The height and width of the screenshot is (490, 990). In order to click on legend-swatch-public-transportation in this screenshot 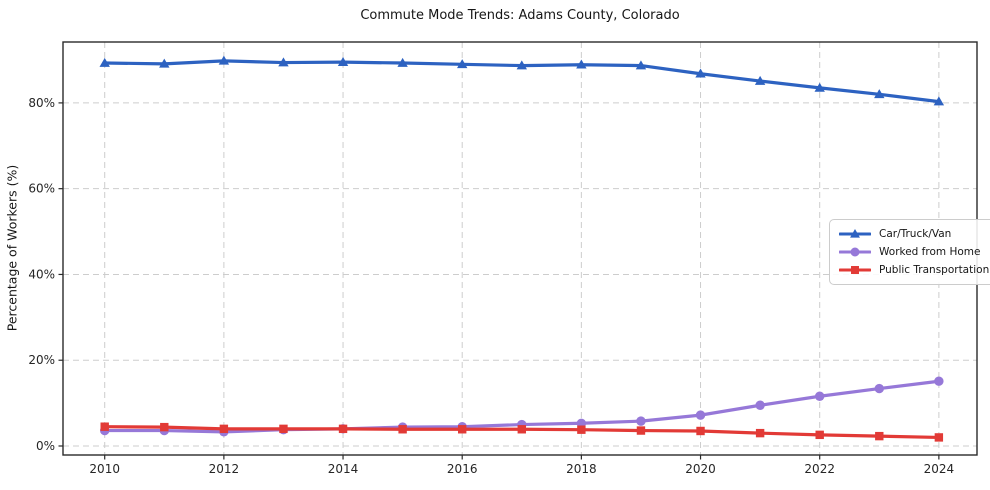, I will do `click(855, 270)`.